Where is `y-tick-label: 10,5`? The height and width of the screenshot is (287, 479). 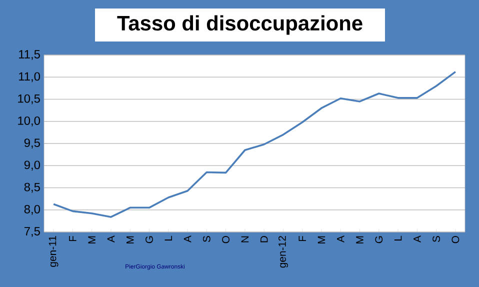 y-tick-label: 10,5 is located at coordinates (29, 99).